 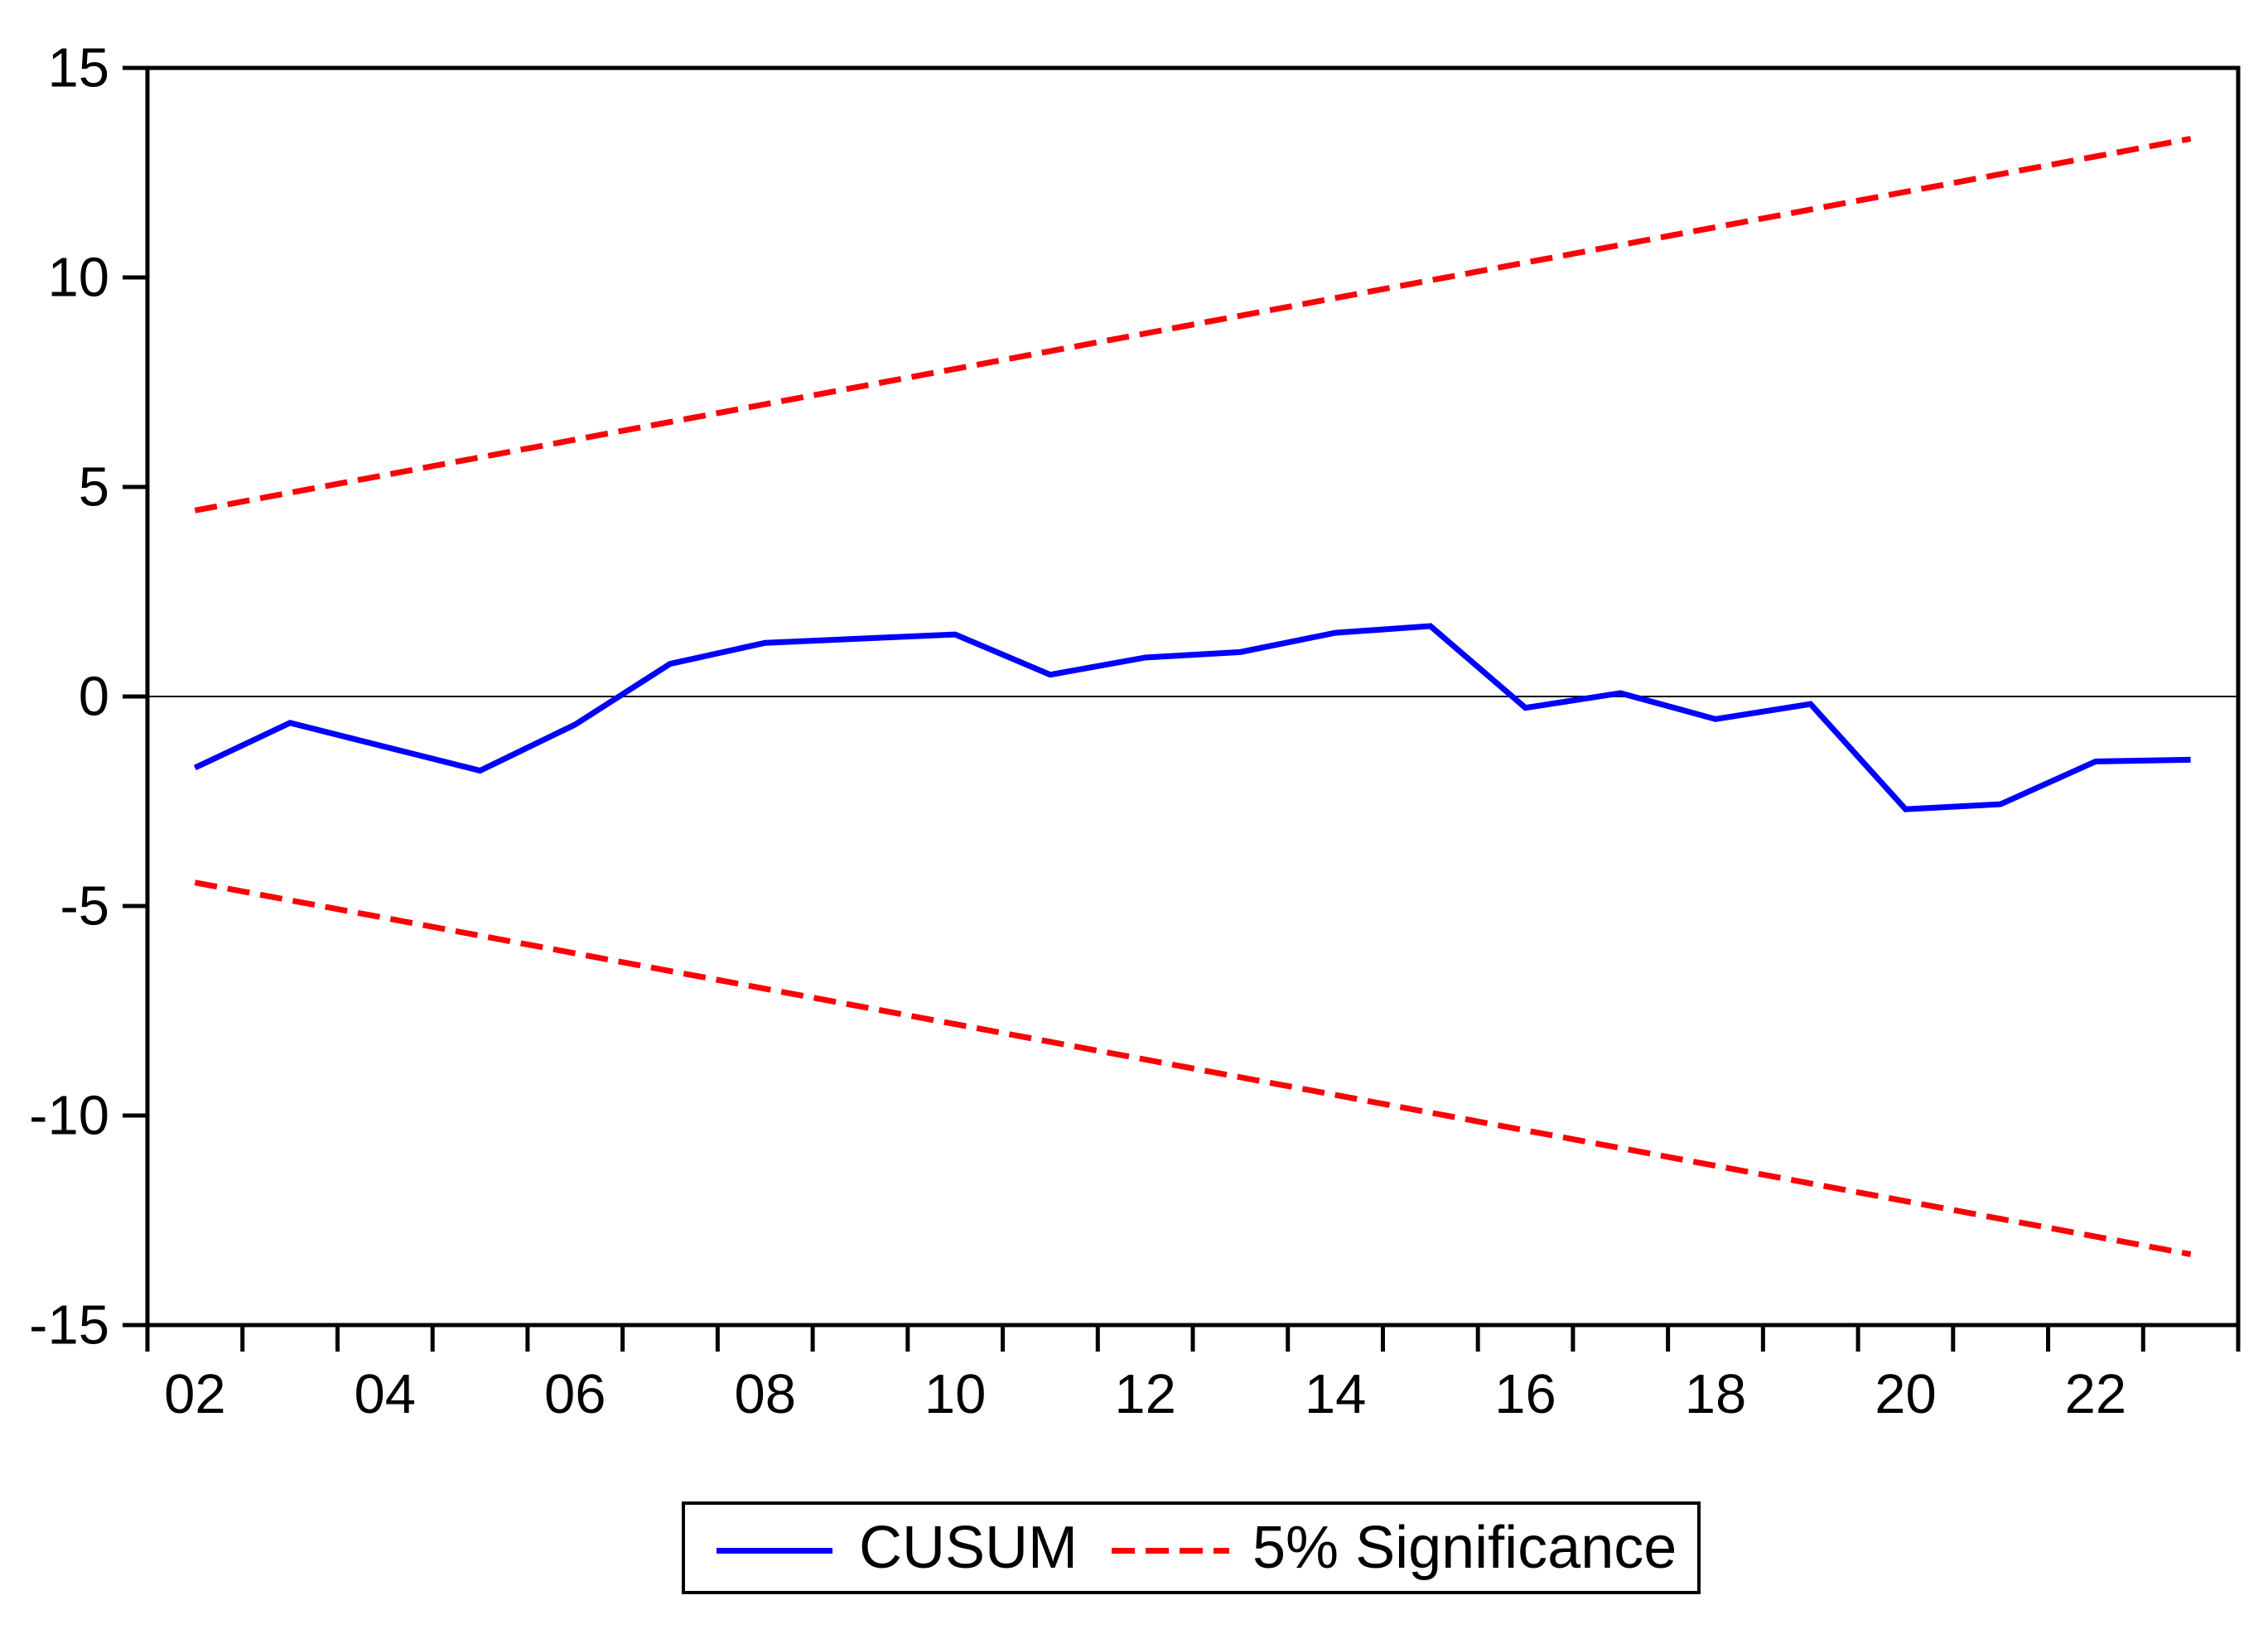 What do you see at coordinates (1170, 1551) in the screenshot?
I see `legend-significance-line-sample` at bounding box center [1170, 1551].